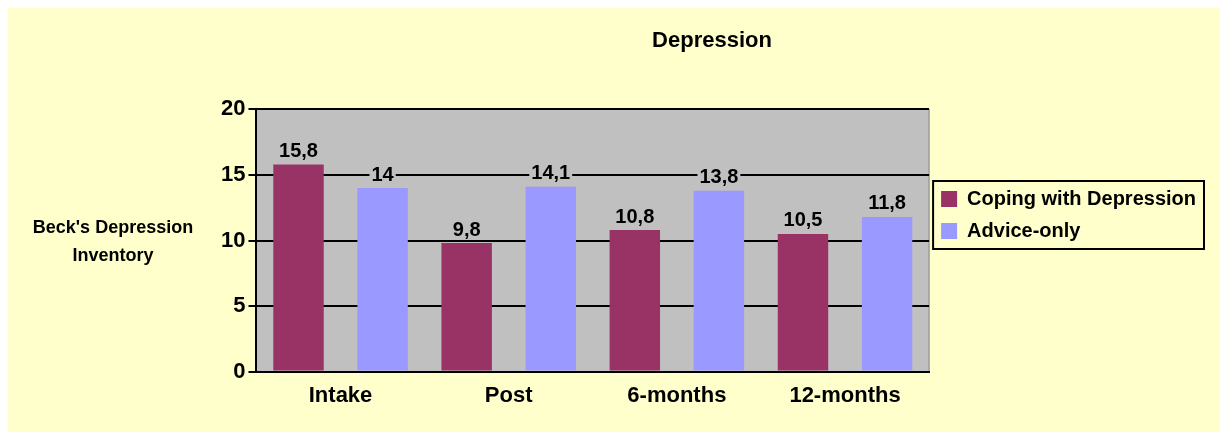  What do you see at coordinates (233, 108) in the screenshot?
I see `y-tick-label: 20` at bounding box center [233, 108].